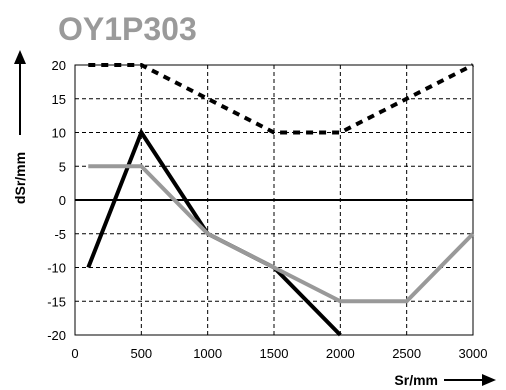 This screenshot has width=506, height=390. What do you see at coordinates (20, 178) in the screenshot?
I see `y-axis-label: dSr/mm` at bounding box center [20, 178].